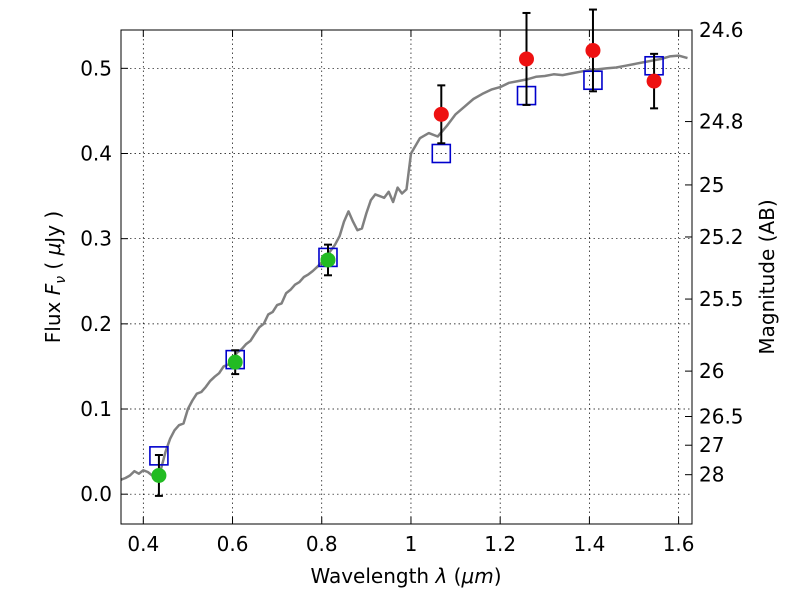 The height and width of the screenshot is (600, 800). Describe the element at coordinates (411, 544) in the screenshot. I see `x-tick-label: 1` at that location.